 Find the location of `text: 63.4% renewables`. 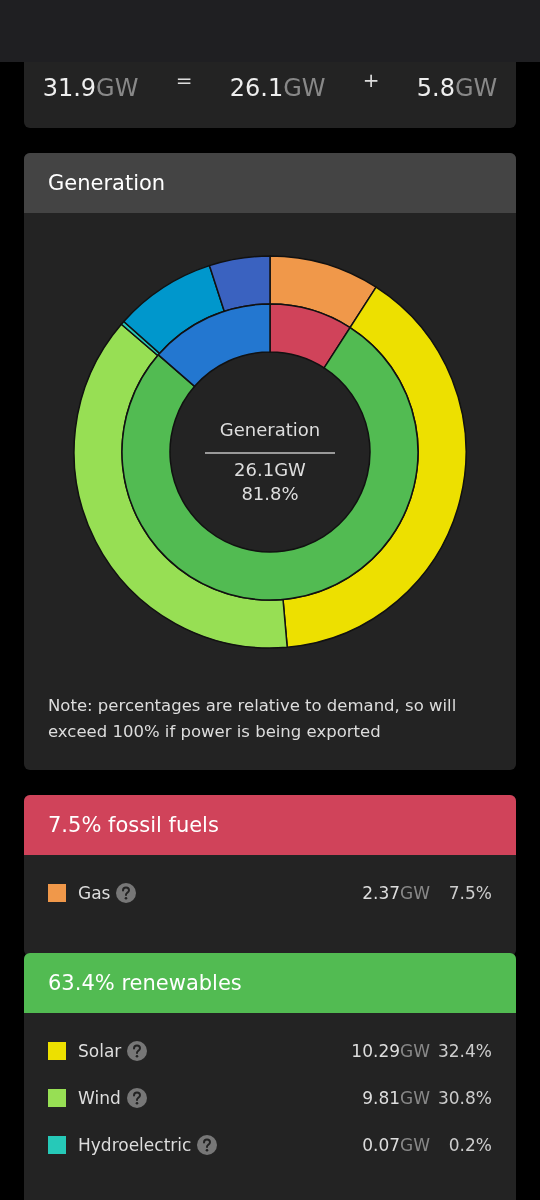

text: 63.4% renewables is located at coordinates (270, 983).